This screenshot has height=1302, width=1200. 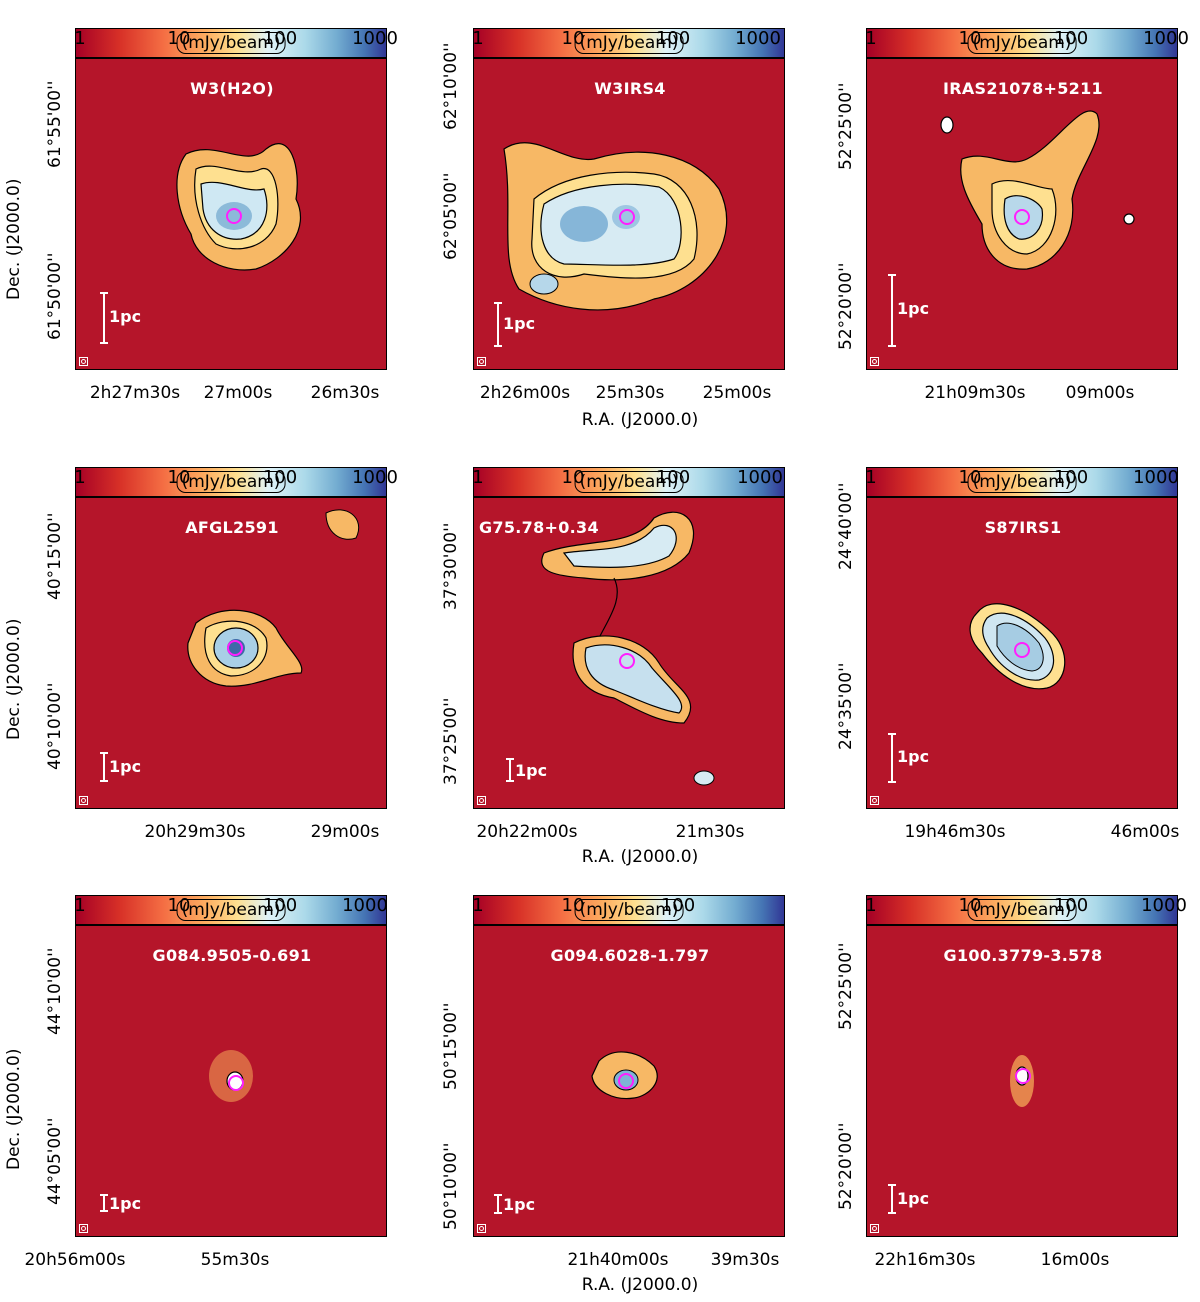 What do you see at coordinates (1022, 214) in the screenshot?
I see `intensity-map: IRAS21078+5211 1pc` at bounding box center [1022, 214].